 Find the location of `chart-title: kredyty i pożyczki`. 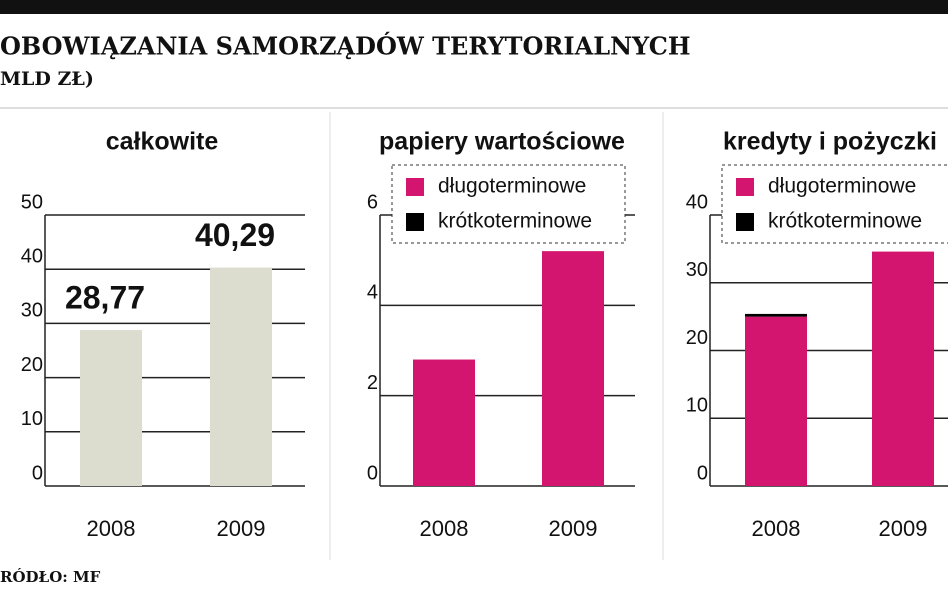

chart-title: kredyty i pożyczki is located at coordinates (830, 142).